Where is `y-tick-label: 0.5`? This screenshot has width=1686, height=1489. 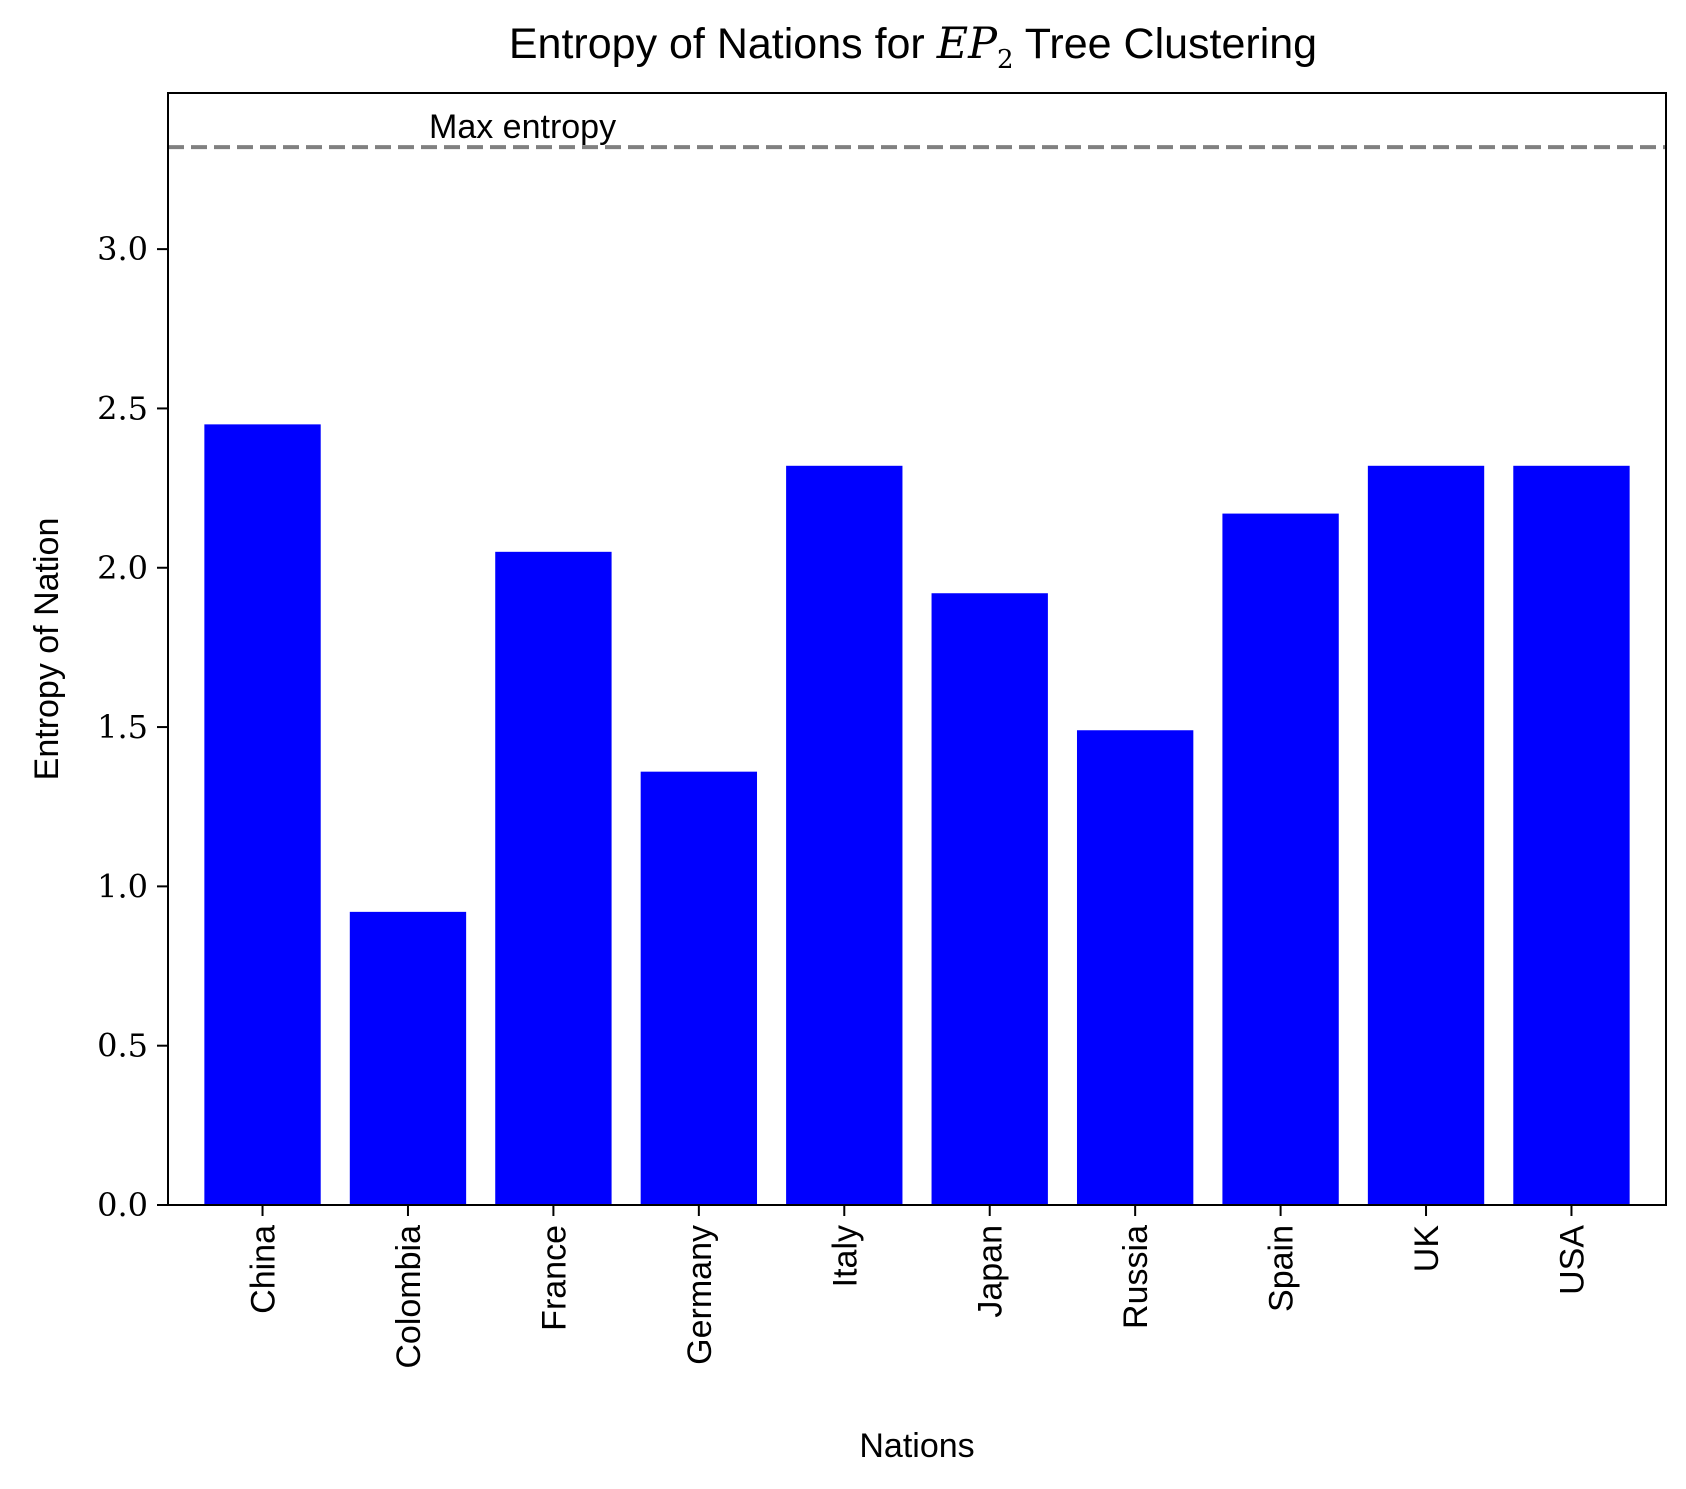 y-tick-label: 0.5 is located at coordinates (122, 1046).